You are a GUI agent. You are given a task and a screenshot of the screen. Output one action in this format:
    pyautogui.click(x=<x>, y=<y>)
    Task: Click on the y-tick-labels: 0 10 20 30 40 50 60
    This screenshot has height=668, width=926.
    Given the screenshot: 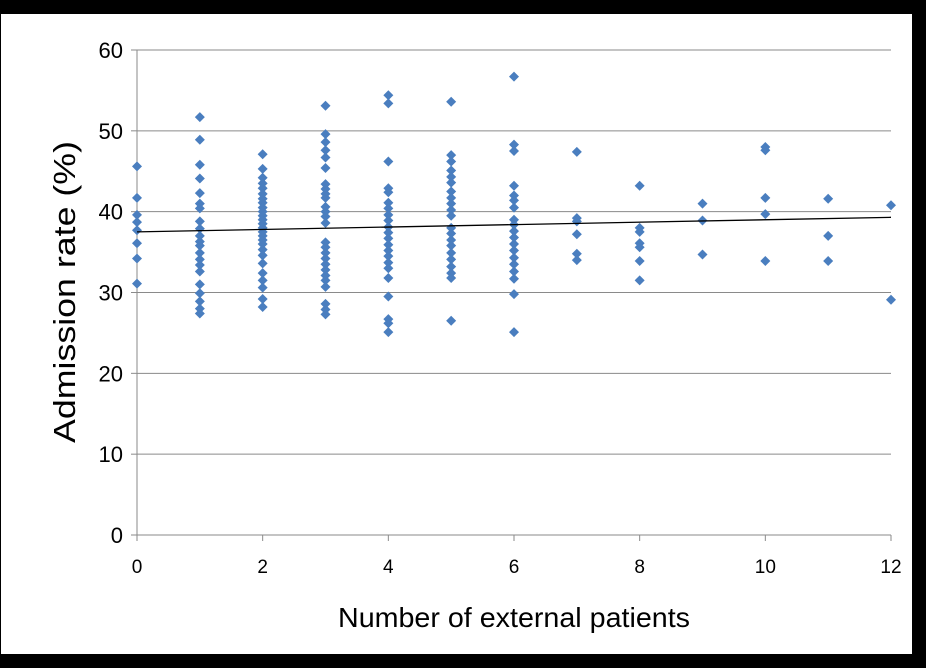 What is the action you would take?
    pyautogui.click(x=111, y=293)
    